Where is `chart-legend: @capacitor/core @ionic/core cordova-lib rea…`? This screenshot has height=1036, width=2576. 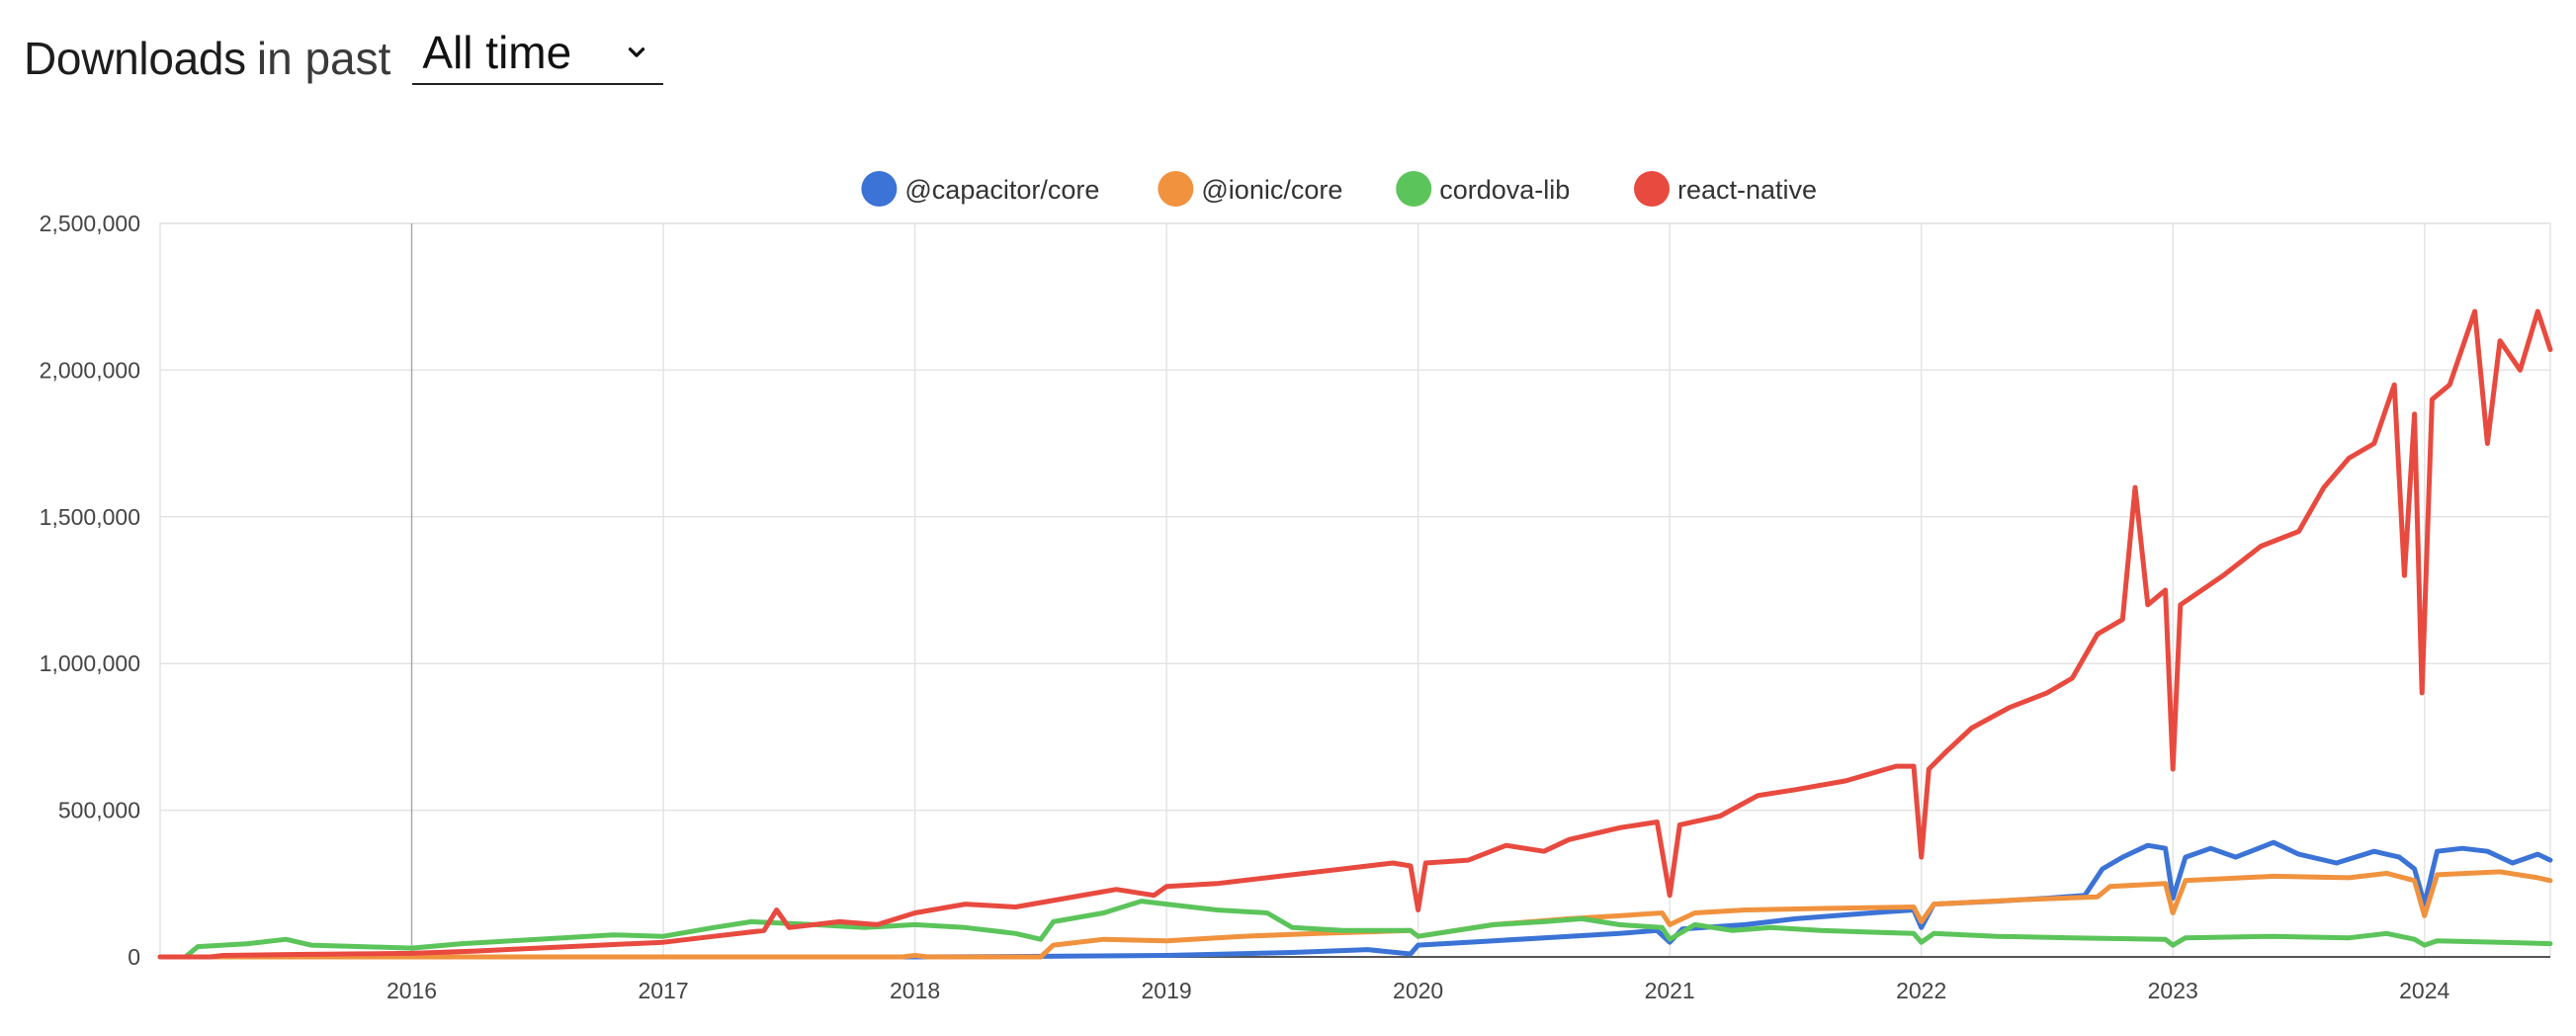 chart-legend: @capacitor/core @ionic/core cordova-lib rea… is located at coordinates (1339, 189).